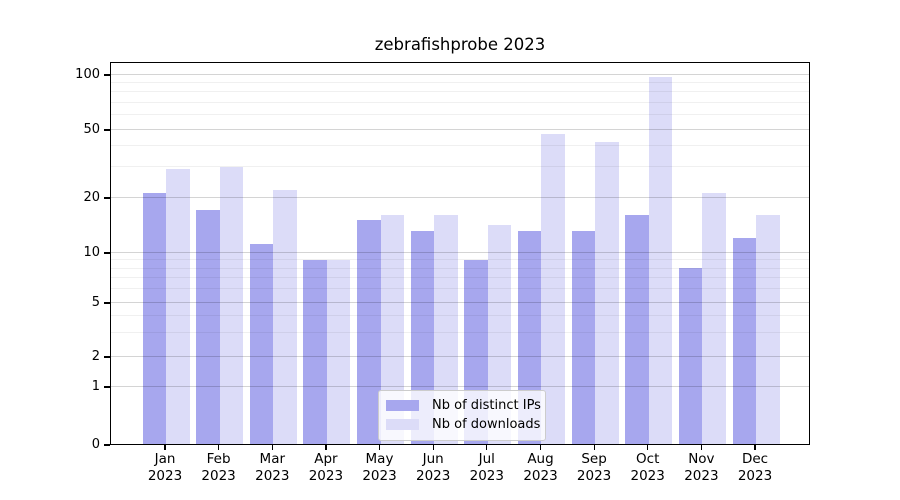  Describe the element at coordinates (95, 444) in the screenshot. I see `y-tick-label: 0` at that location.